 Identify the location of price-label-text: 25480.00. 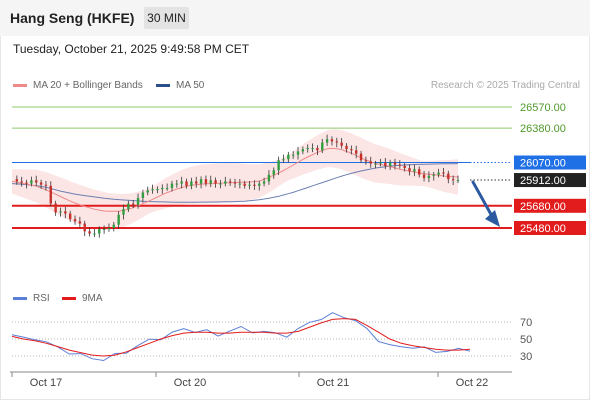
(543, 229).